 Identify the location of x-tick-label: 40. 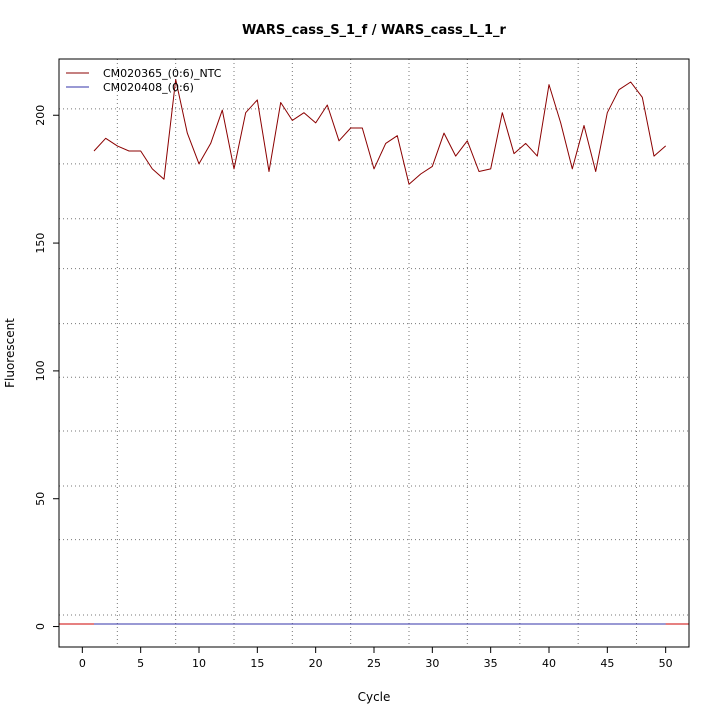
(549, 663).